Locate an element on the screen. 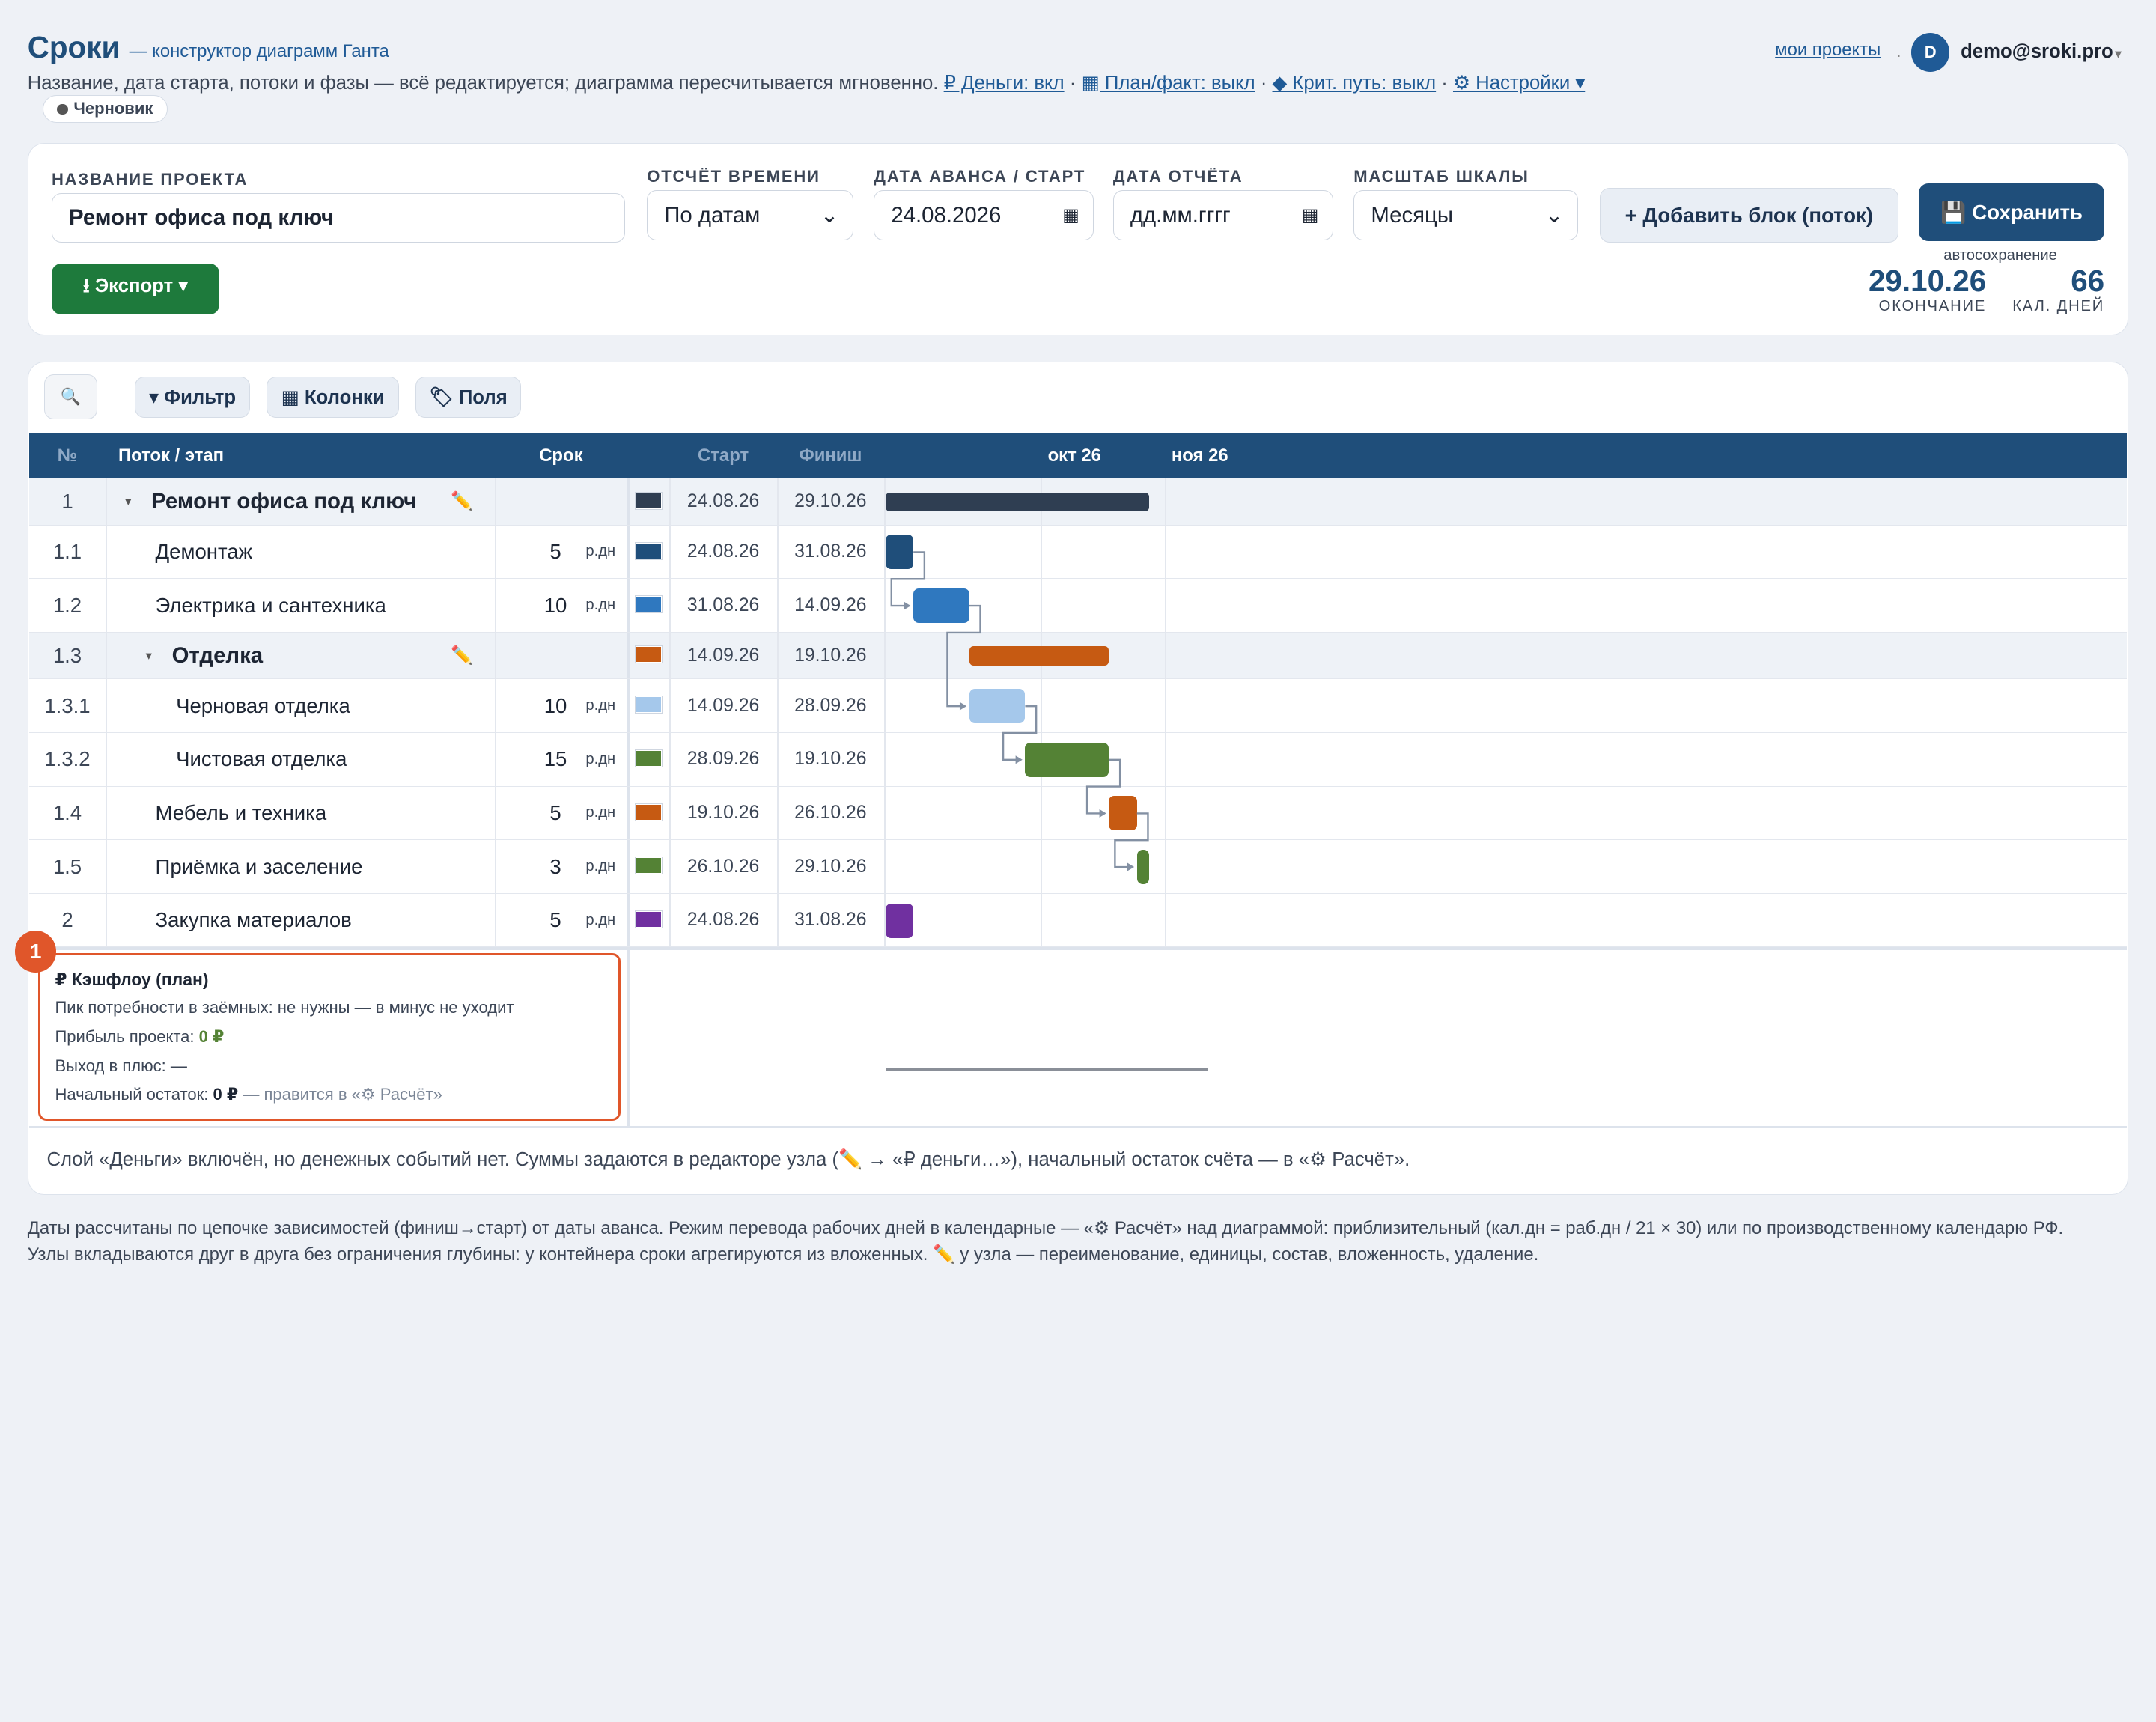  toggle: ▦ План/факт: выкл is located at coordinates (1168, 83).